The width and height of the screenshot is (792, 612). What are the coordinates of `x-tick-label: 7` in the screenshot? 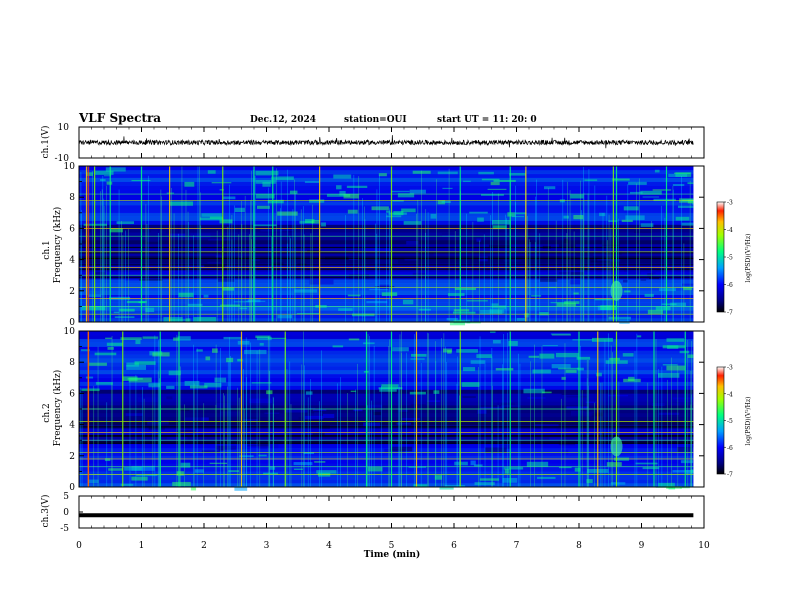 It's located at (517, 546).